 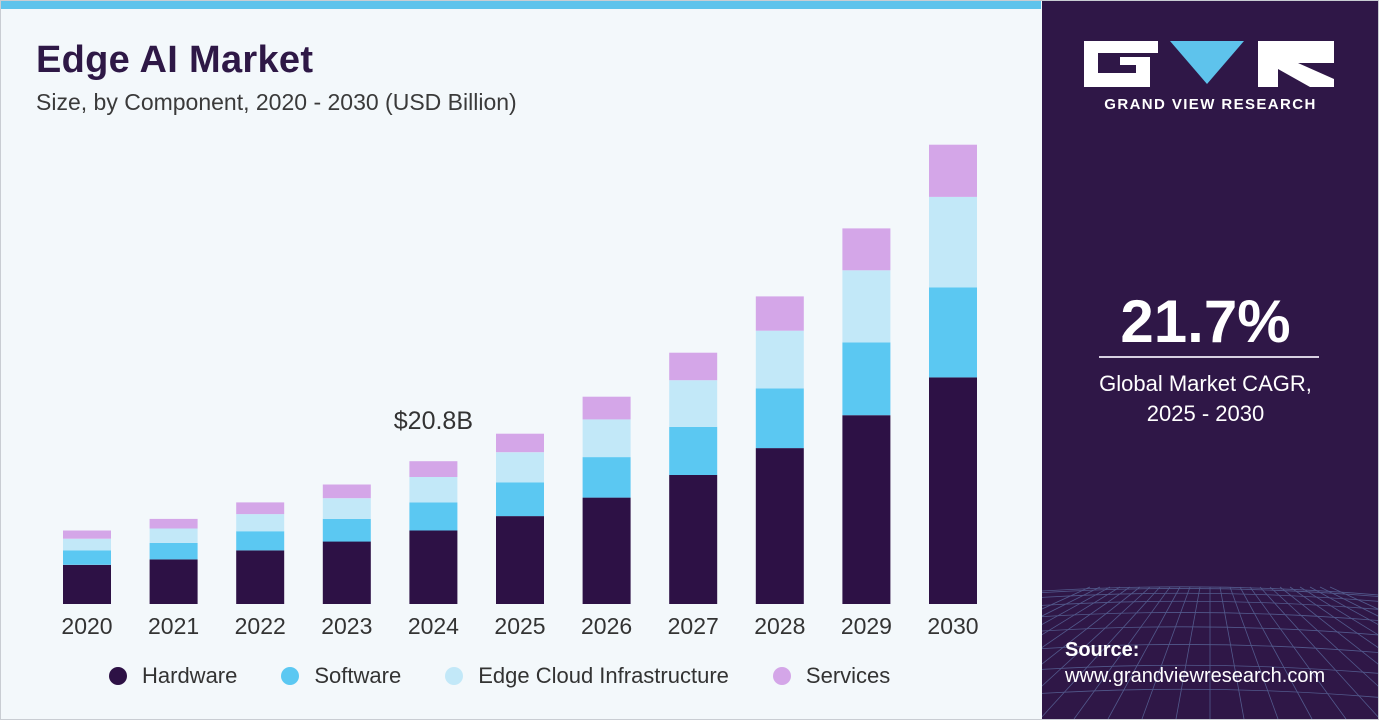 What do you see at coordinates (520, 467) in the screenshot?
I see `bar-edge-cloud-infrastructure-2025` at bounding box center [520, 467].